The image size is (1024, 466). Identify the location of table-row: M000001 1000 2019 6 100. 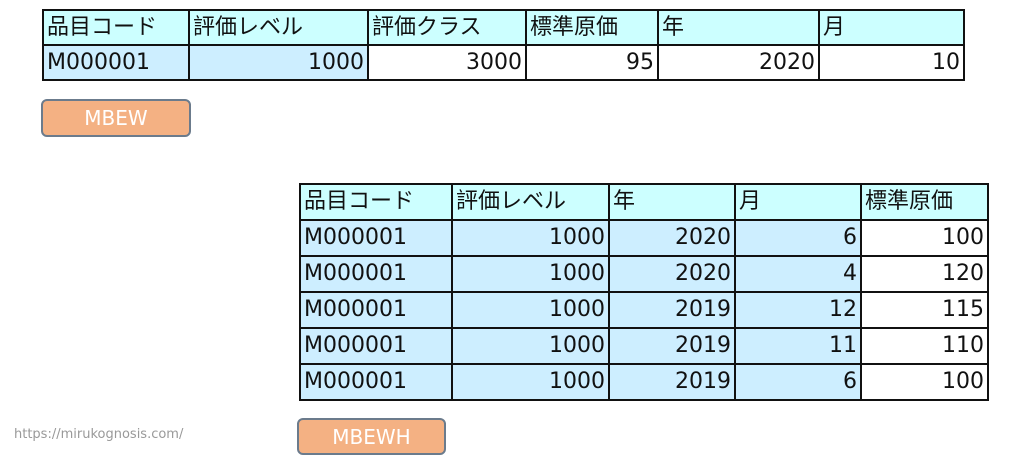
(644, 382).